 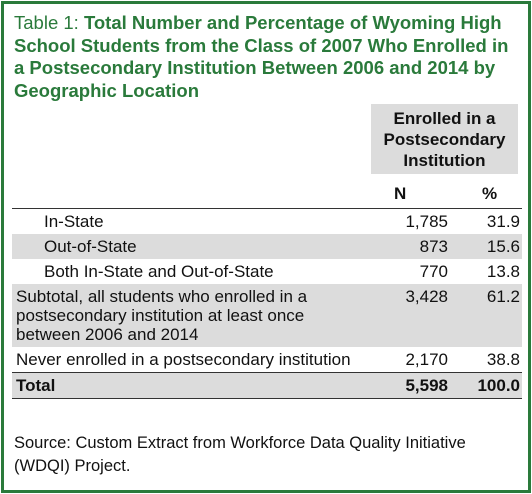 What do you see at coordinates (36, 385) in the screenshot?
I see `table-cell: Total` at bounding box center [36, 385].